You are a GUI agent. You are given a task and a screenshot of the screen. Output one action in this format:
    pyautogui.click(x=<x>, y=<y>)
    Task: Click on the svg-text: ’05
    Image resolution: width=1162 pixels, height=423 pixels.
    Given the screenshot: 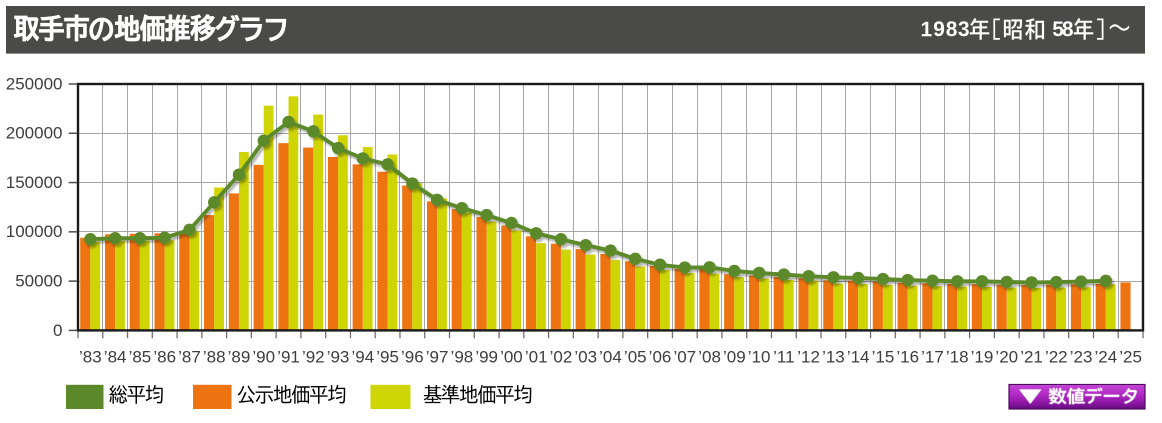 What is the action you would take?
    pyautogui.click(x=635, y=356)
    